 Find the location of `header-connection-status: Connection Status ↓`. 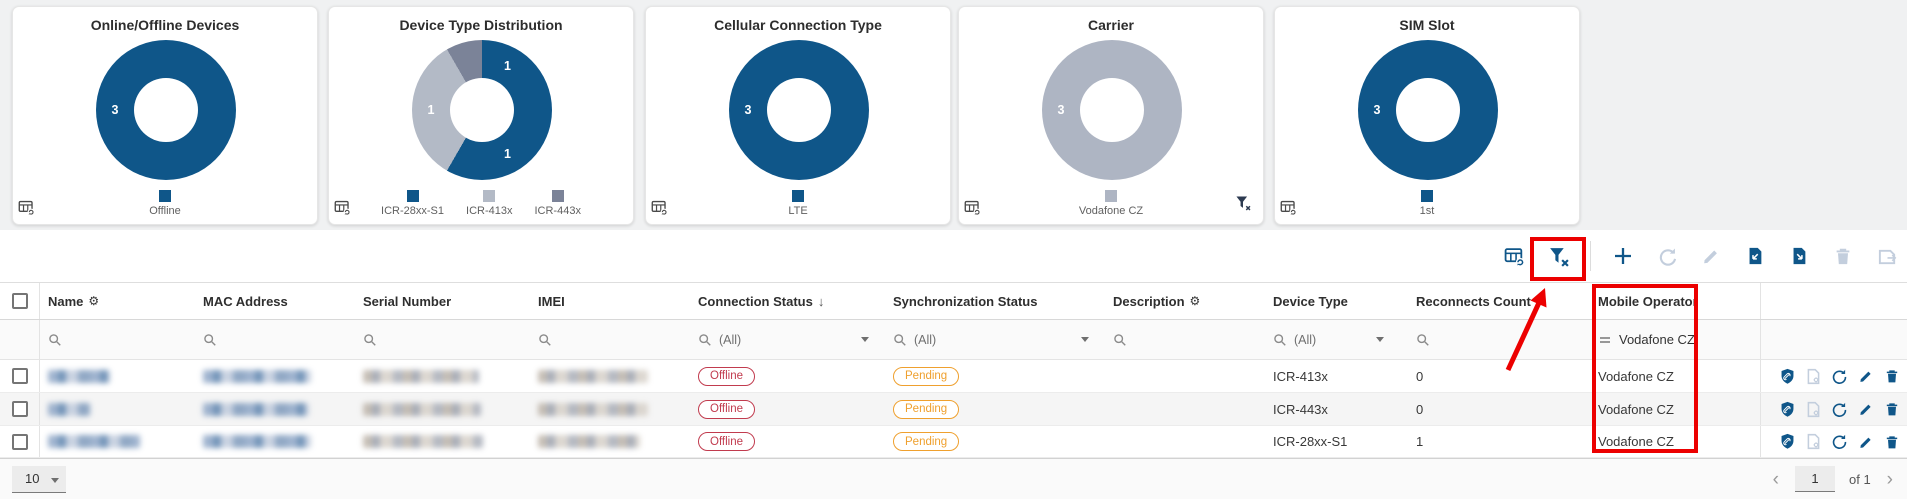

header-connection-status: Connection Status ↓ is located at coordinates (761, 301).